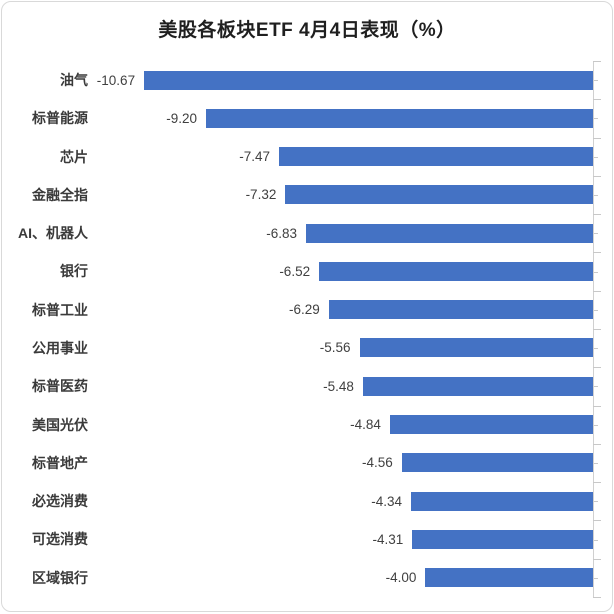 This screenshot has width=614, height=614. What do you see at coordinates (338, 386) in the screenshot?
I see `value-label: -5.48` at bounding box center [338, 386].